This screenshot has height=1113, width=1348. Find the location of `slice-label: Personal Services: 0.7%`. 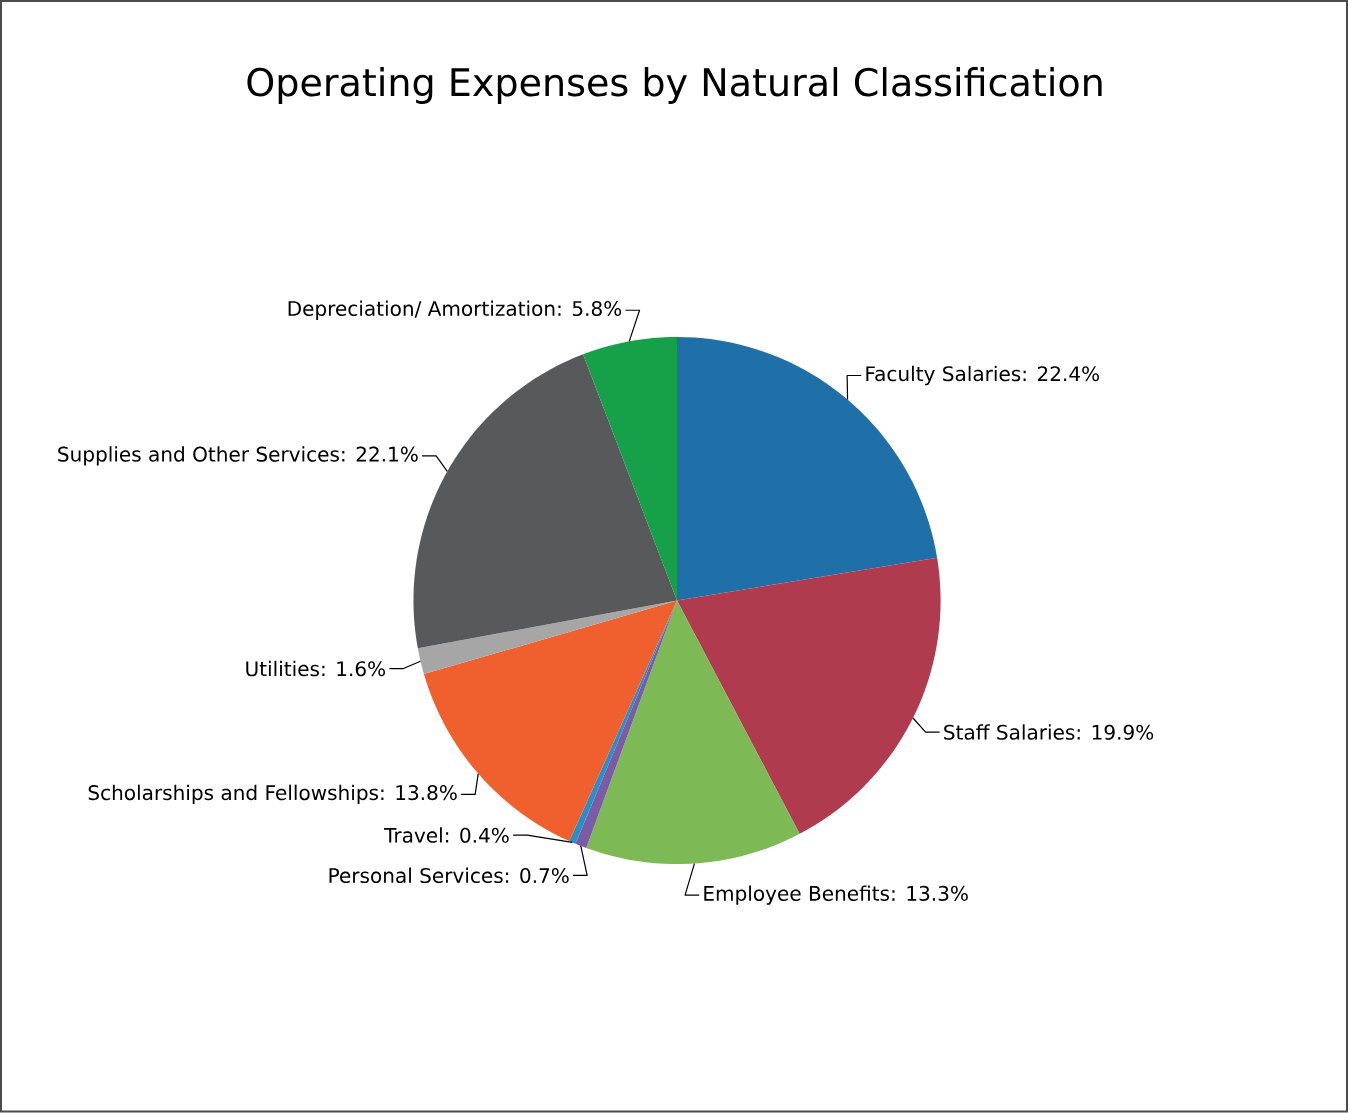

slice-label: Personal Services: 0.7% is located at coordinates (449, 875).